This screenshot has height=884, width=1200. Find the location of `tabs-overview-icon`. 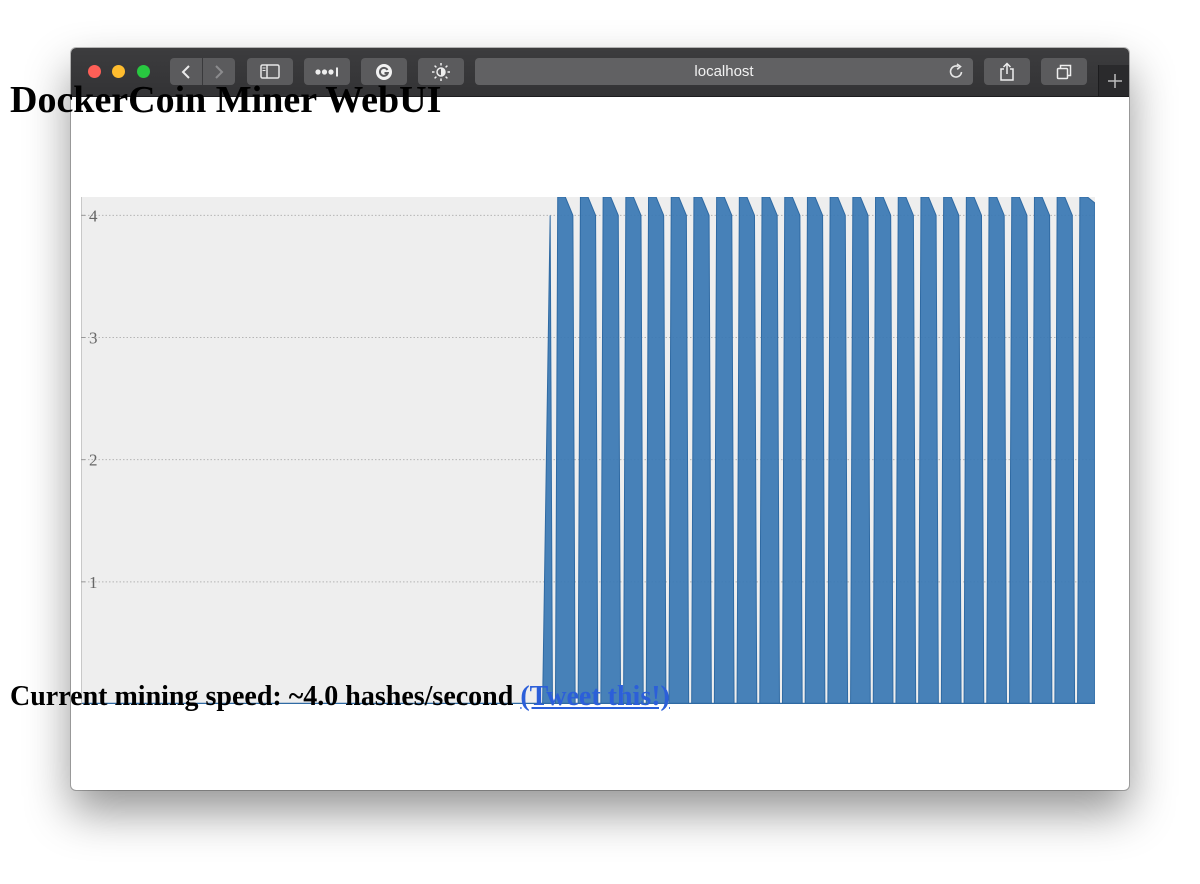

tabs-overview-icon is located at coordinates (1064, 71).